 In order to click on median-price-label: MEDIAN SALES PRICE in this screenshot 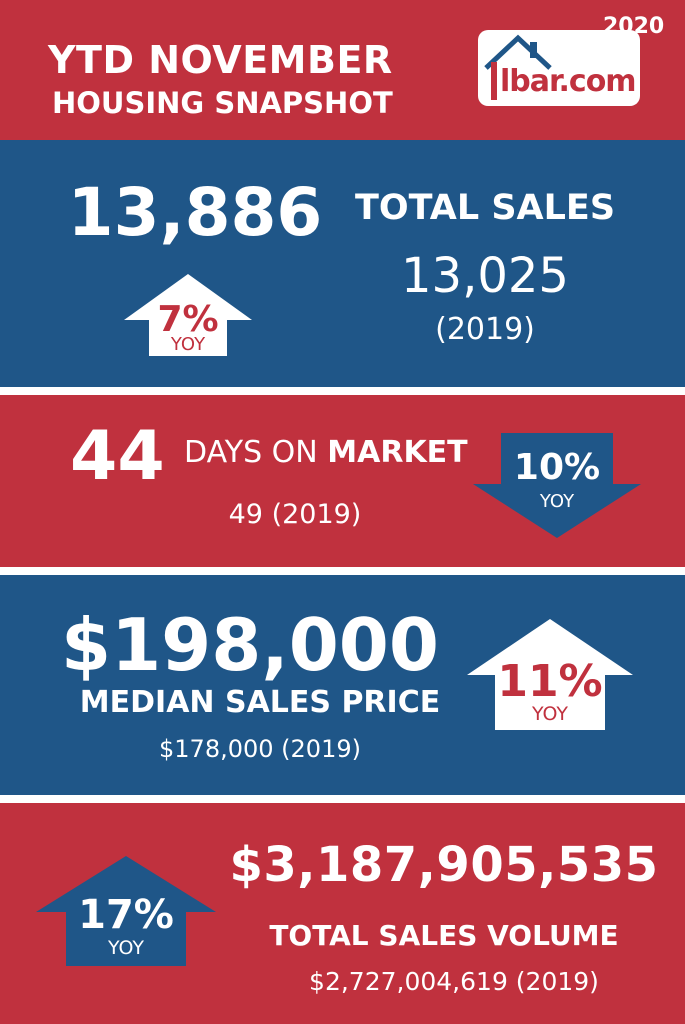, I will do `click(260, 702)`.